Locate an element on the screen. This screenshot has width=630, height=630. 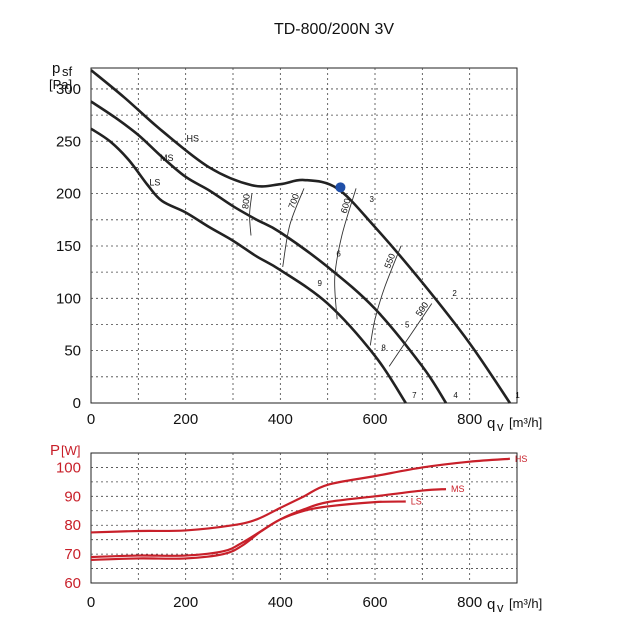
power-curve-hs is located at coordinates (300, 495).